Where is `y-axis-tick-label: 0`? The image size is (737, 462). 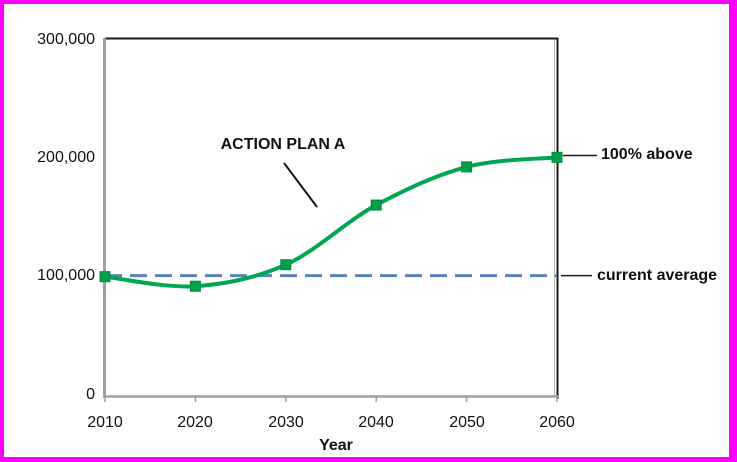
y-axis-tick-label: 0 is located at coordinates (90, 394).